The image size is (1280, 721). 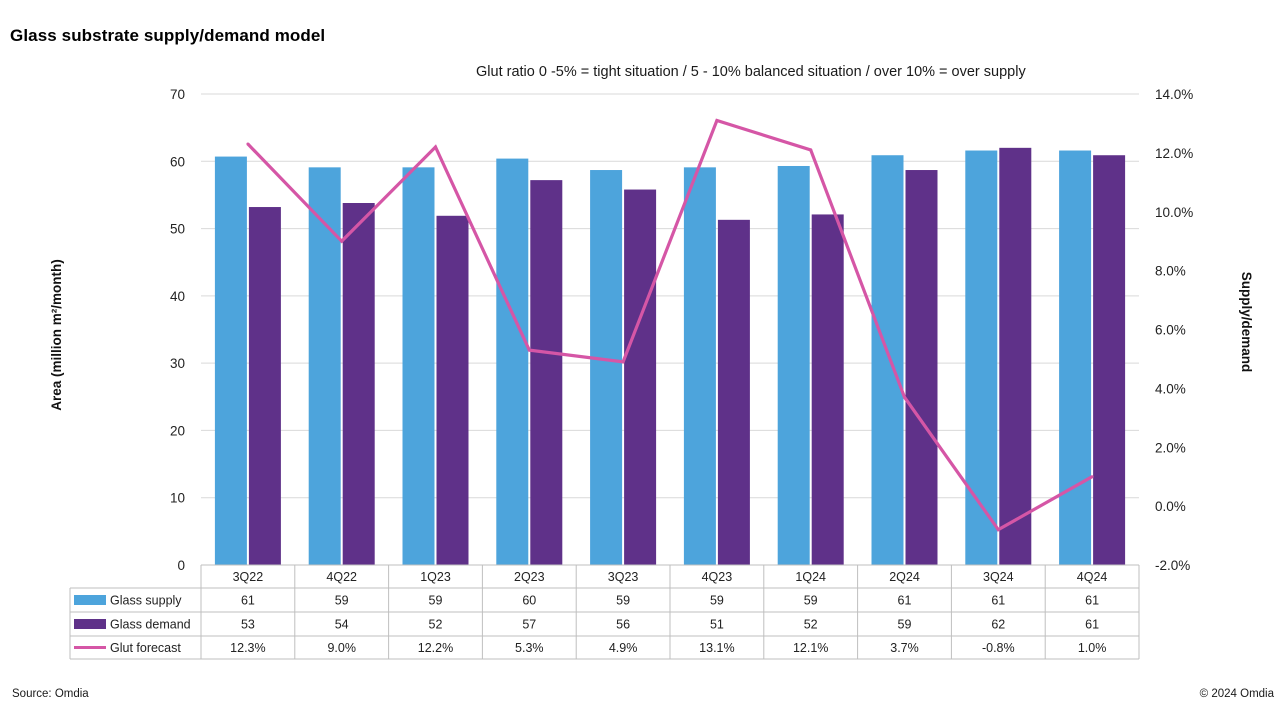 I want to click on table-cell: 60, so click(x=529, y=601).